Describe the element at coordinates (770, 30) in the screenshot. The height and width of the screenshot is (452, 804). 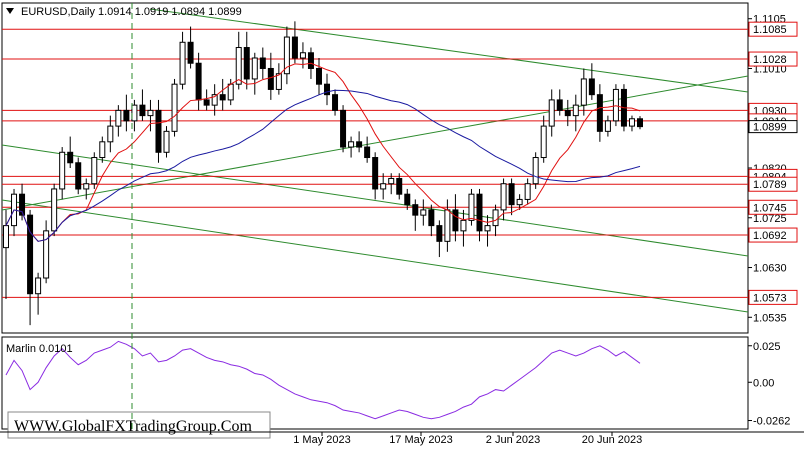
I see `level-tag-label: 1.1085` at that location.